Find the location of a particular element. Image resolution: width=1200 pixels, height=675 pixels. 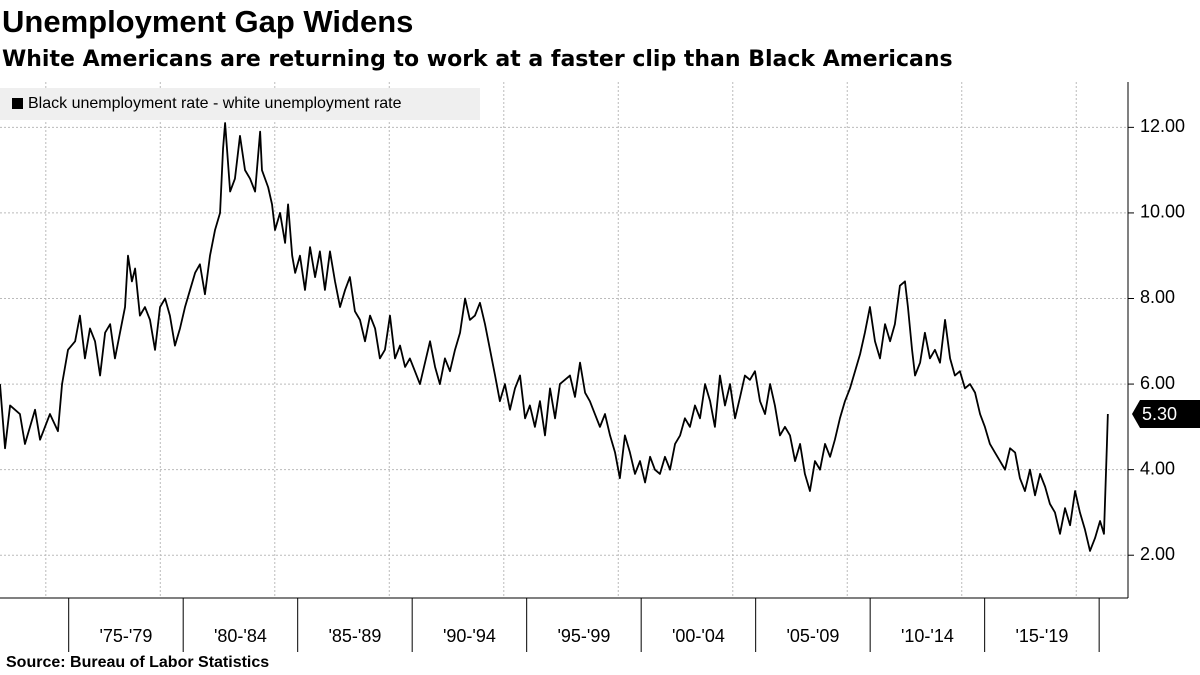

y-tick-label: 12.00 is located at coordinates (1162, 126).